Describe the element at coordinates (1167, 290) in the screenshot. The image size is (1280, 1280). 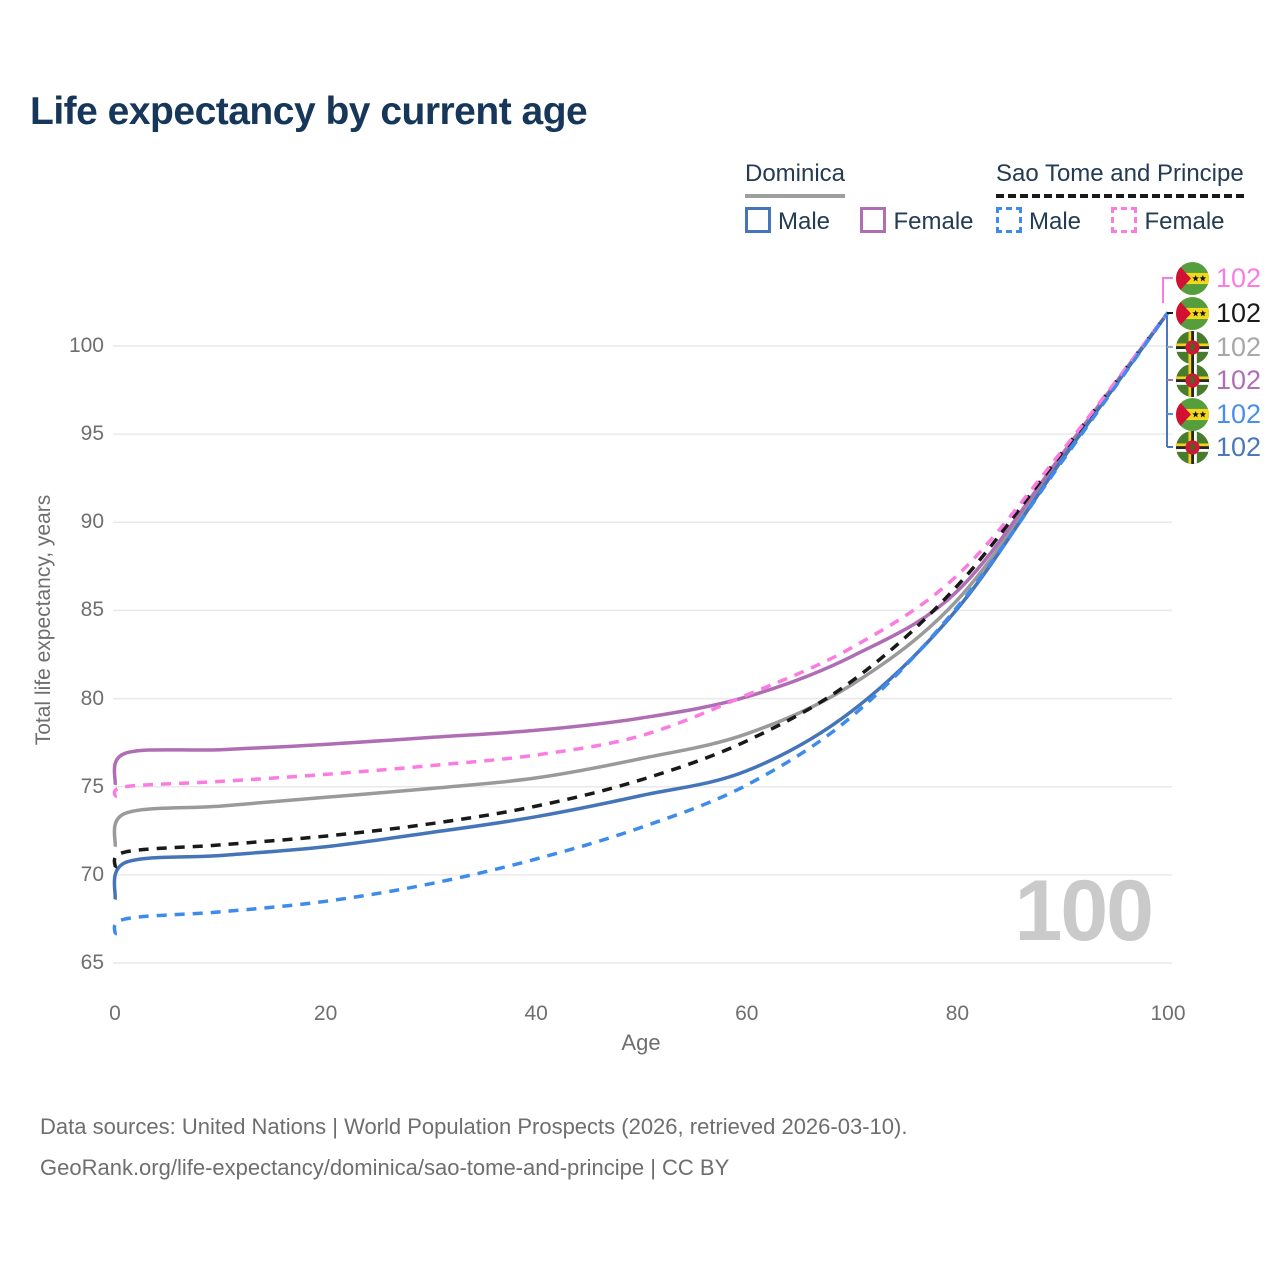
I see `leader-line` at that location.